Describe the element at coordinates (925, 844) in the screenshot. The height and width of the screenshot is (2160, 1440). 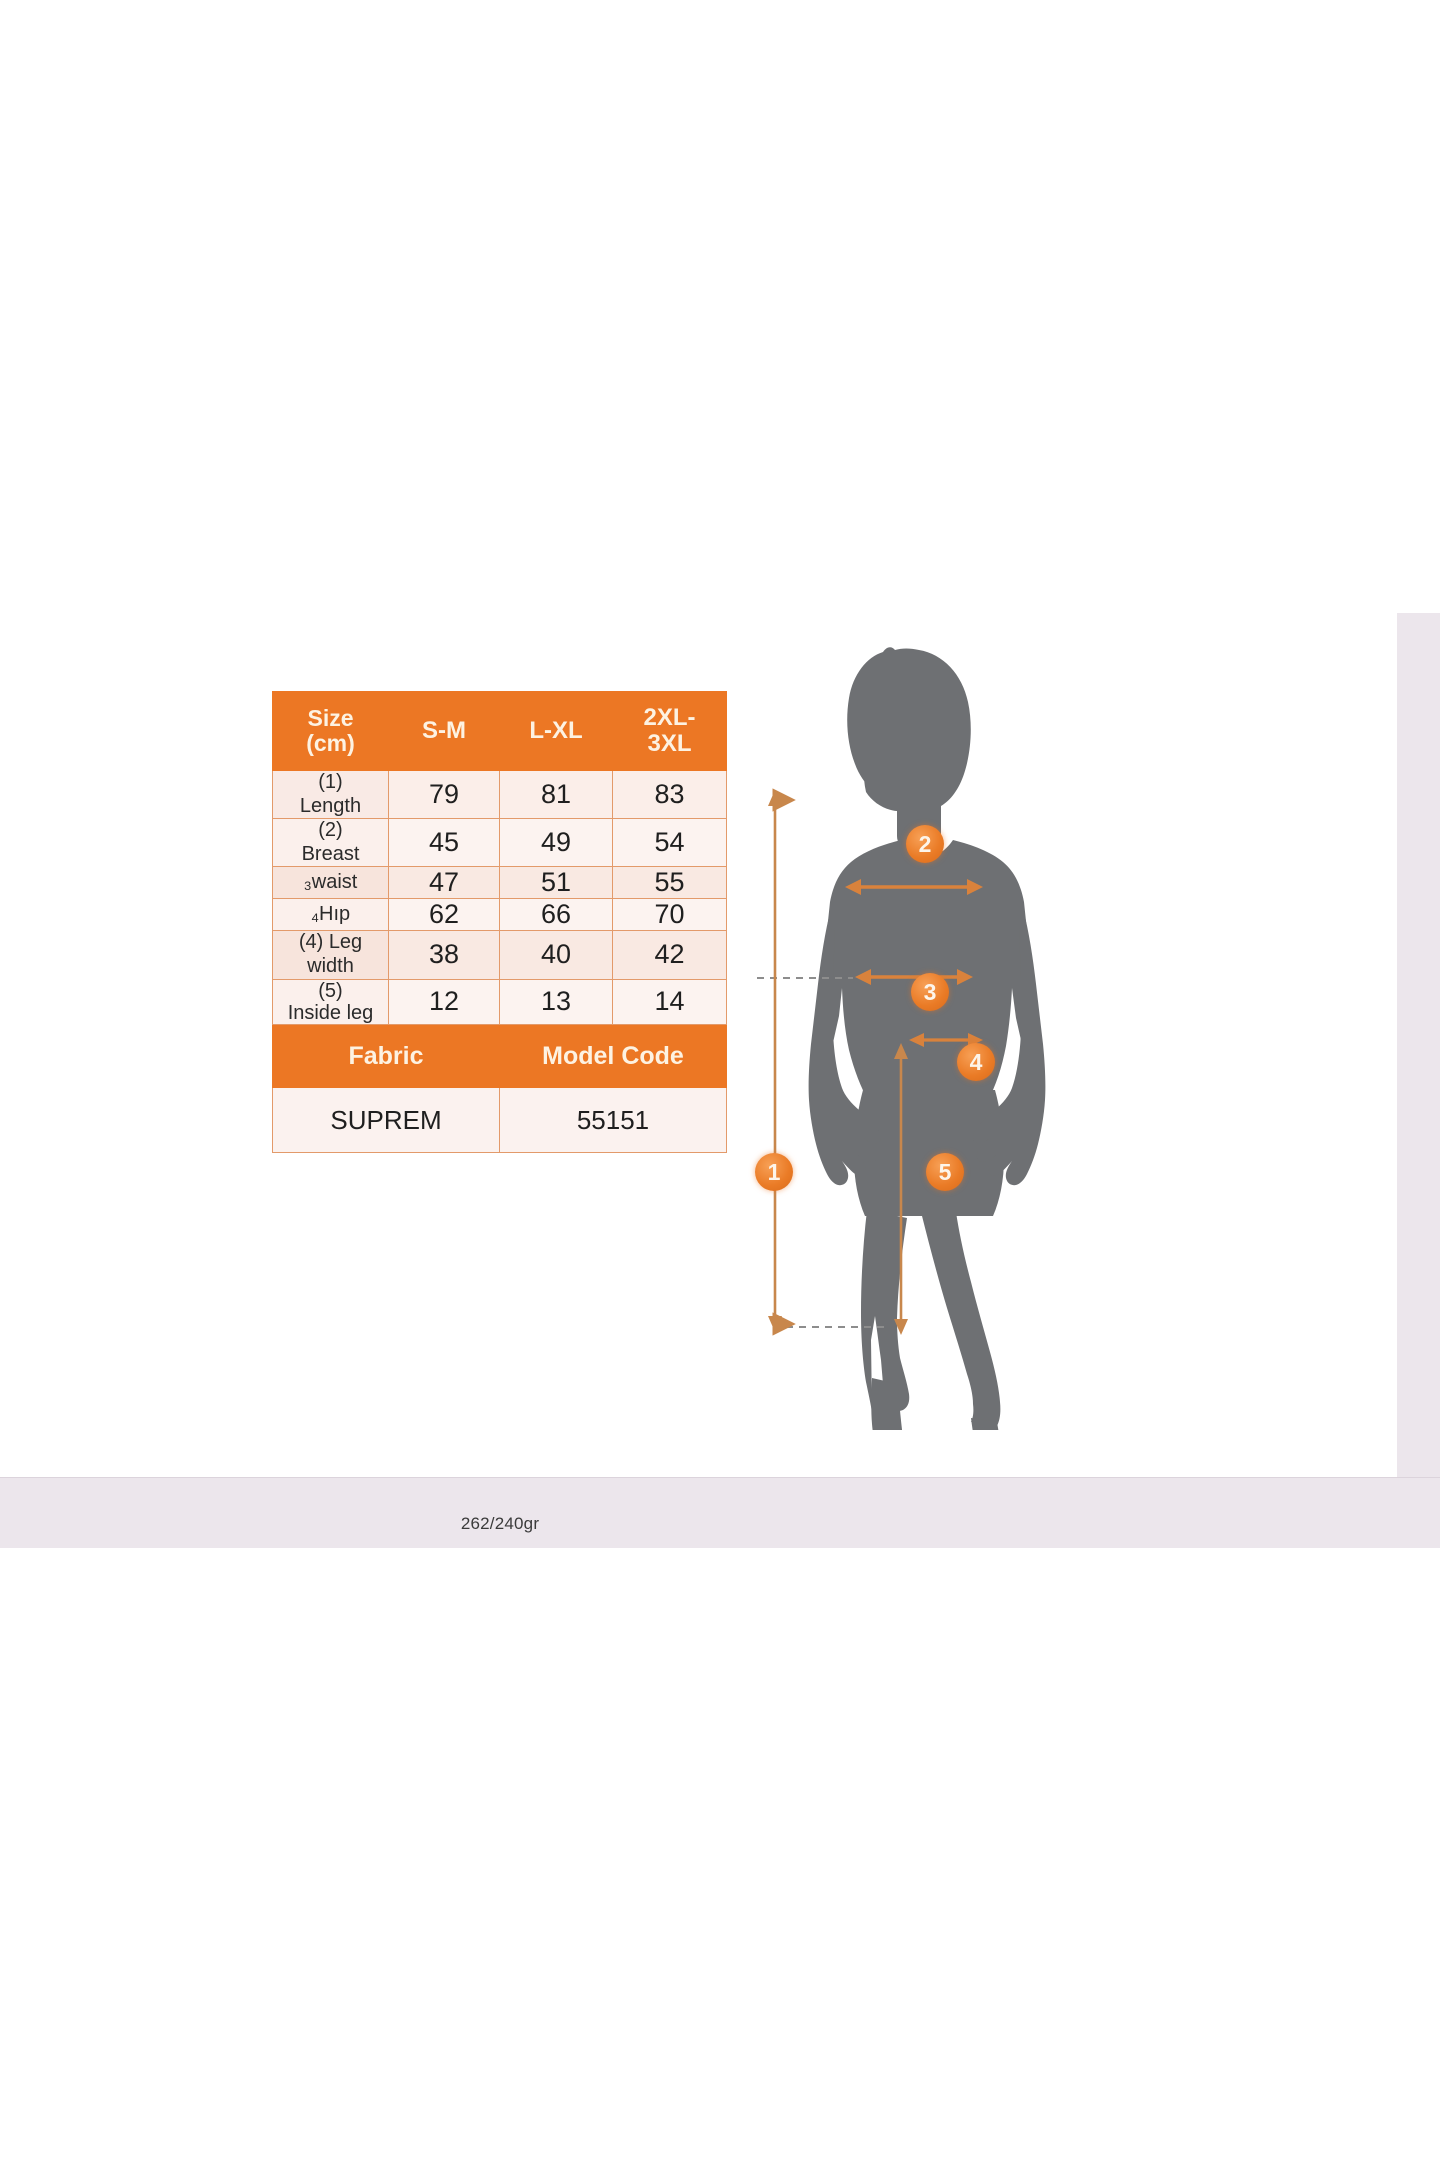
I see `marker-2-breast: 2` at that location.